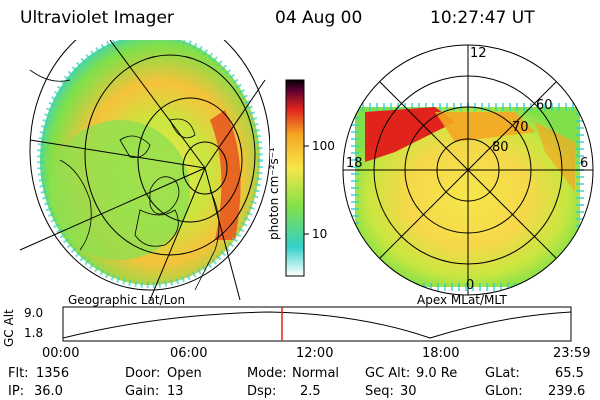 Image resolution: width=600 pixels, height=400 pixels. Describe the element at coordinates (127, 300) in the screenshot. I see `geo-panel-label: Geographic Lat/Lon` at that location.